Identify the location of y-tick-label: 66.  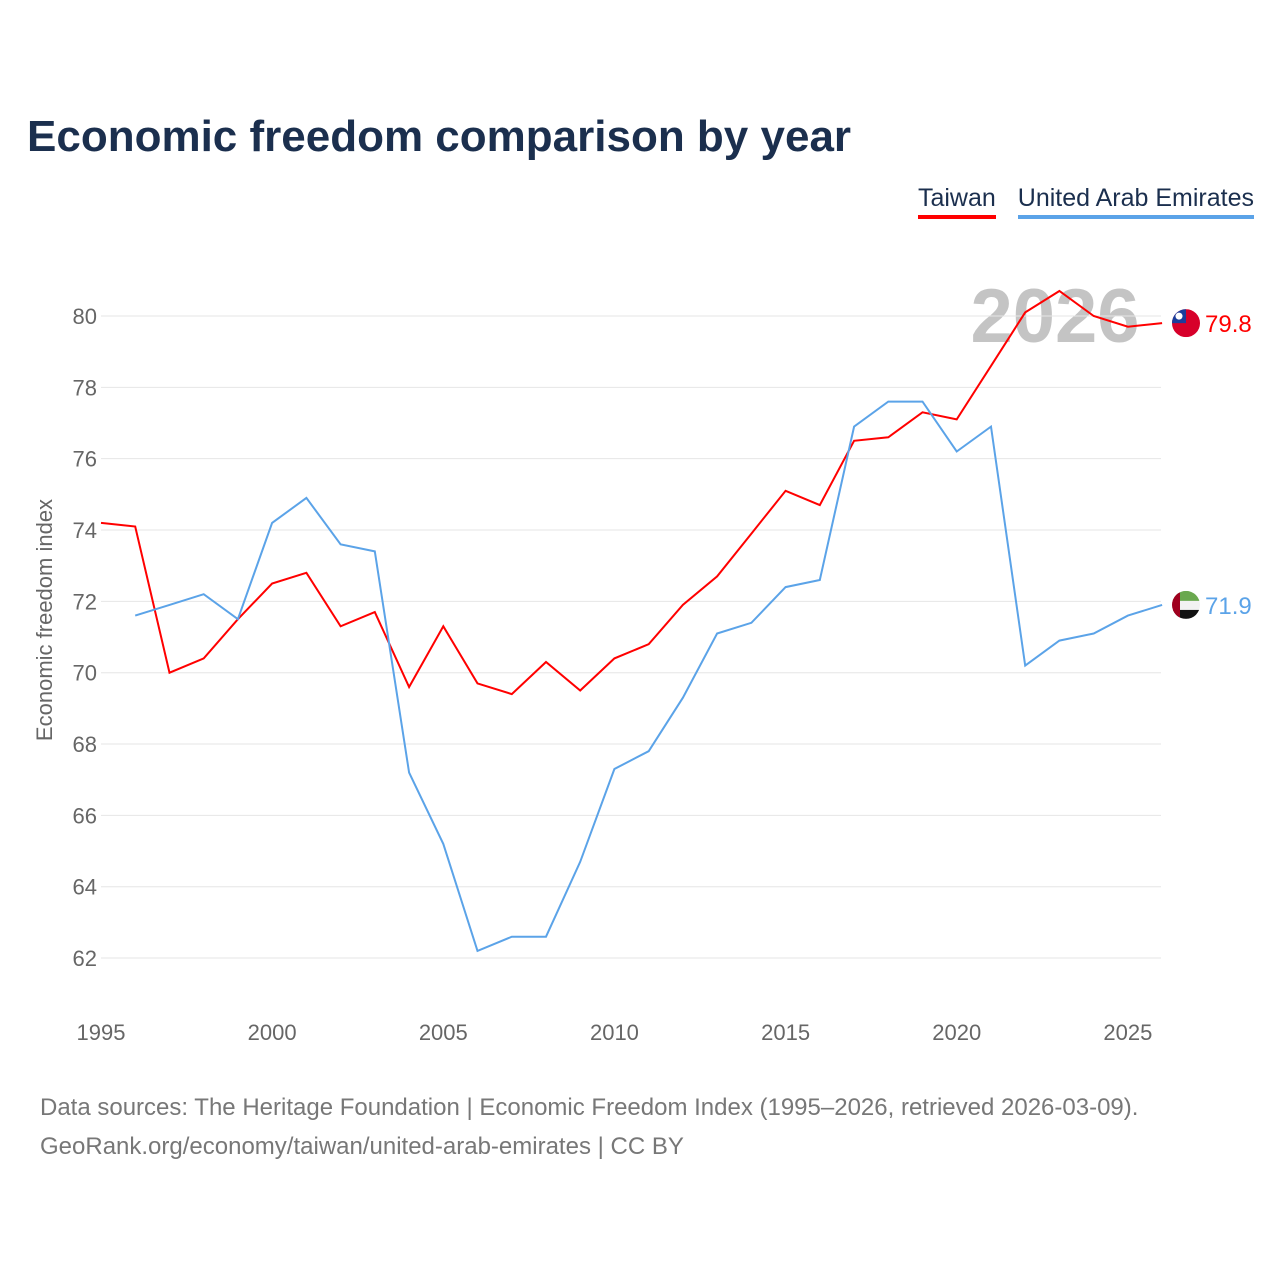
(85, 815).